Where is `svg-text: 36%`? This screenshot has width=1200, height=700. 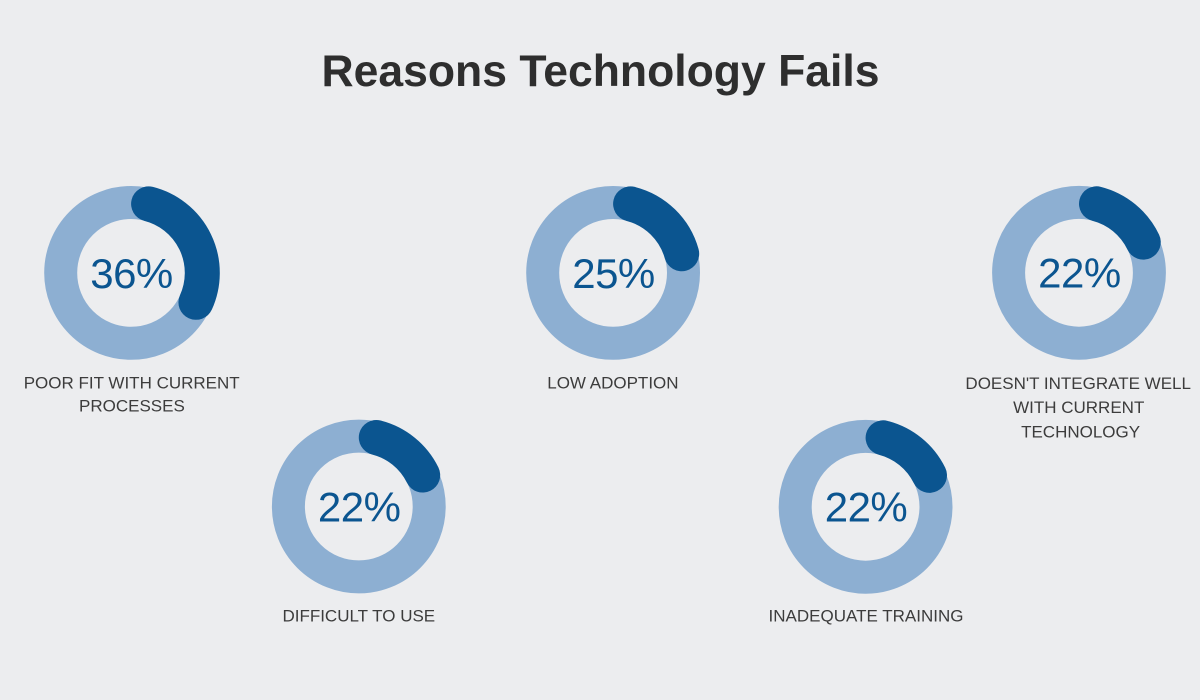
svg-text: 36% is located at coordinates (131, 273).